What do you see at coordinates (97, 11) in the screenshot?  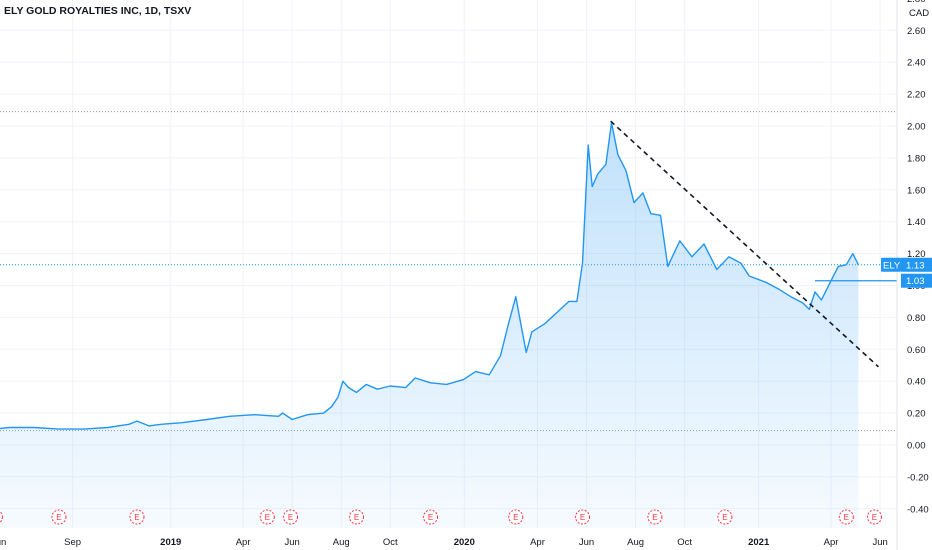 I see `chart-title: ELY GOLD ROYALTIES INC, 1D, TSXV` at bounding box center [97, 11].